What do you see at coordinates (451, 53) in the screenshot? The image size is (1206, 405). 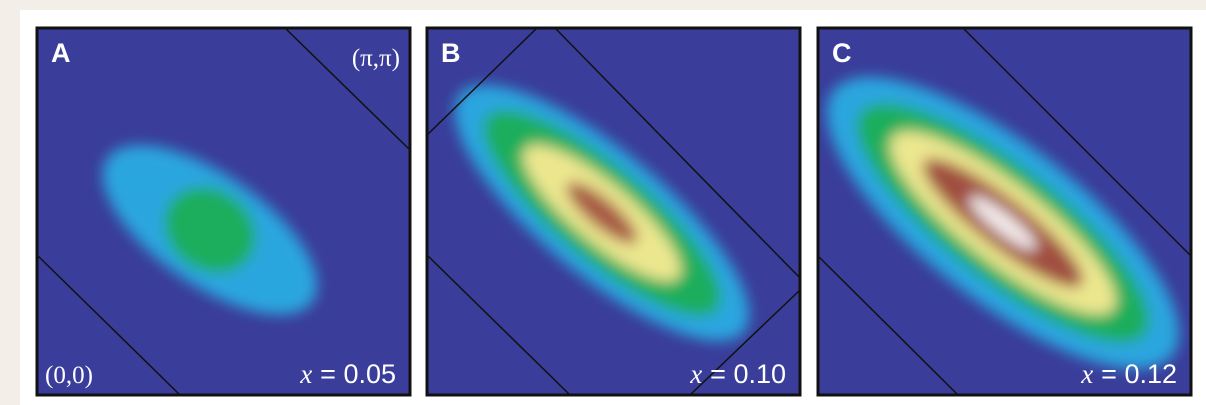 I see `panel-label: B` at bounding box center [451, 53].